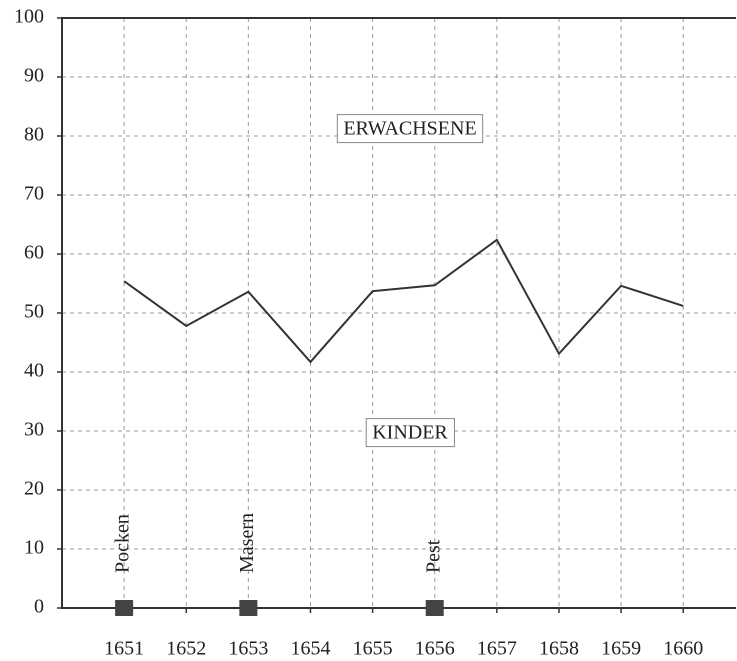  What do you see at coordinates (34, 371) in the screenshot?
I see `y-tick-label: 40` at bounding box center [34, 371].